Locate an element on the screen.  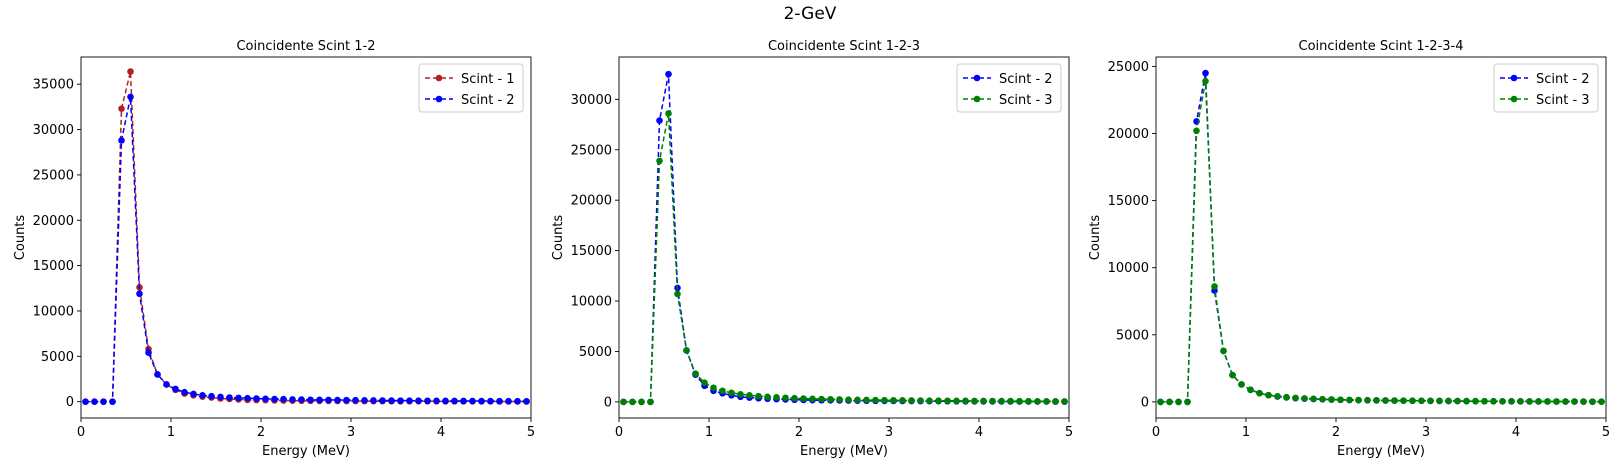
y-tick-label: 30000 is located at coordinates (53, 130).